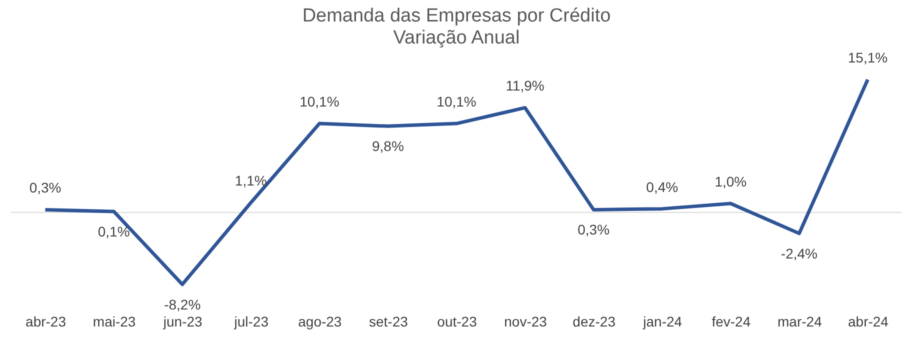 This screenshot has width=913, height=339. What do you see at coordinates (388, 322) in the screenshot?
I see `x-tick-label: set-23` at bounding box center [388, 322].